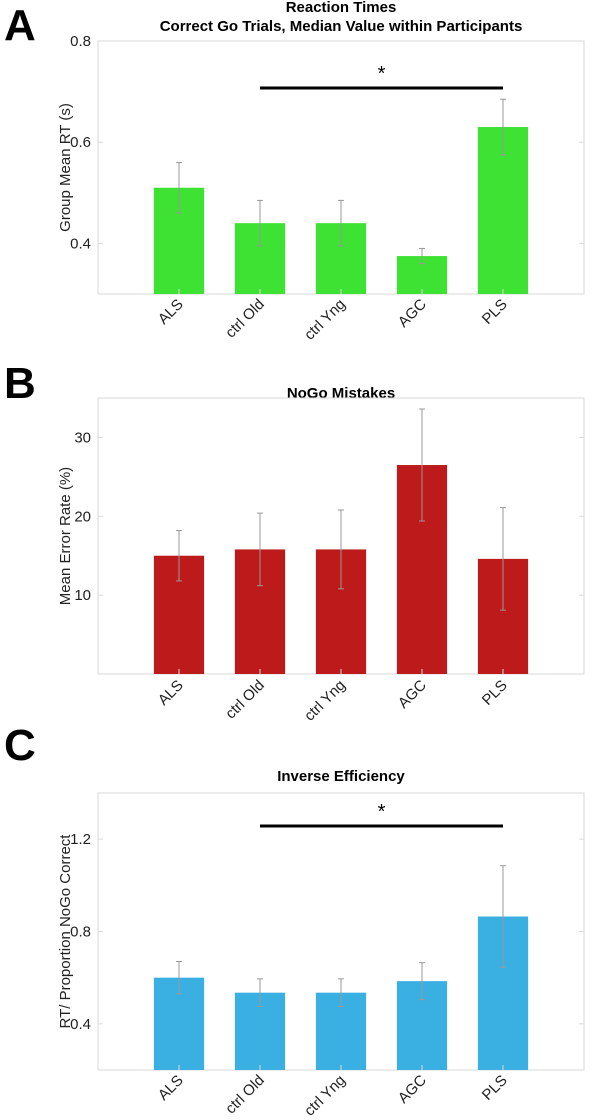 The height and width of the screenshot is (1120, 598). I want to click on chart-title: Inverse Efficiency, so click(341, 776).